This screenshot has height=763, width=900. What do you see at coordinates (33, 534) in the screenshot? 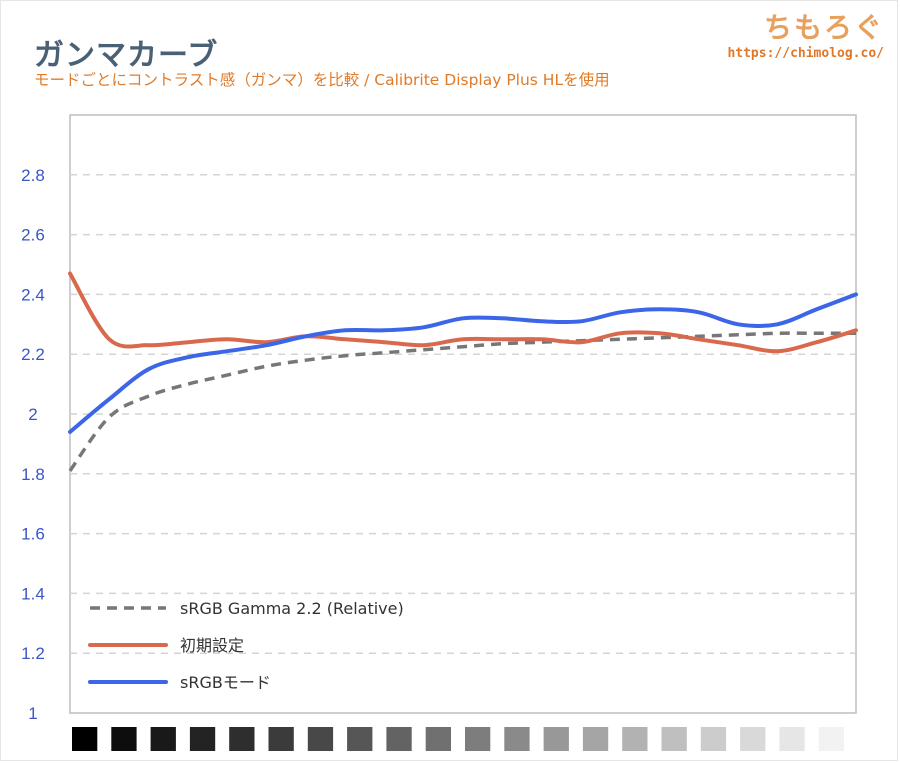
I see `y-tick-label: 1.6` at bounding box center [33, 534].